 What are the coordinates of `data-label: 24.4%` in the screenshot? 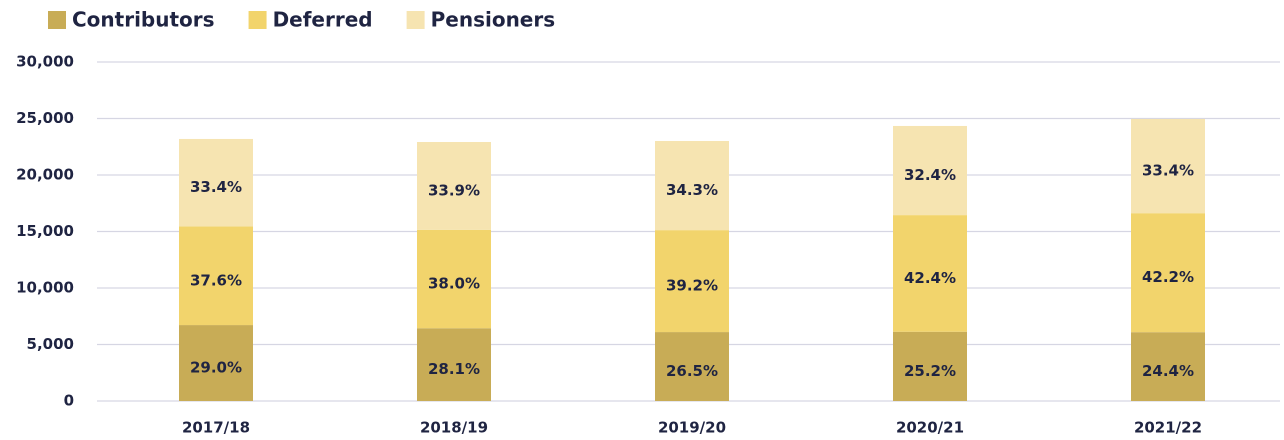 It's located at (1168, 371).